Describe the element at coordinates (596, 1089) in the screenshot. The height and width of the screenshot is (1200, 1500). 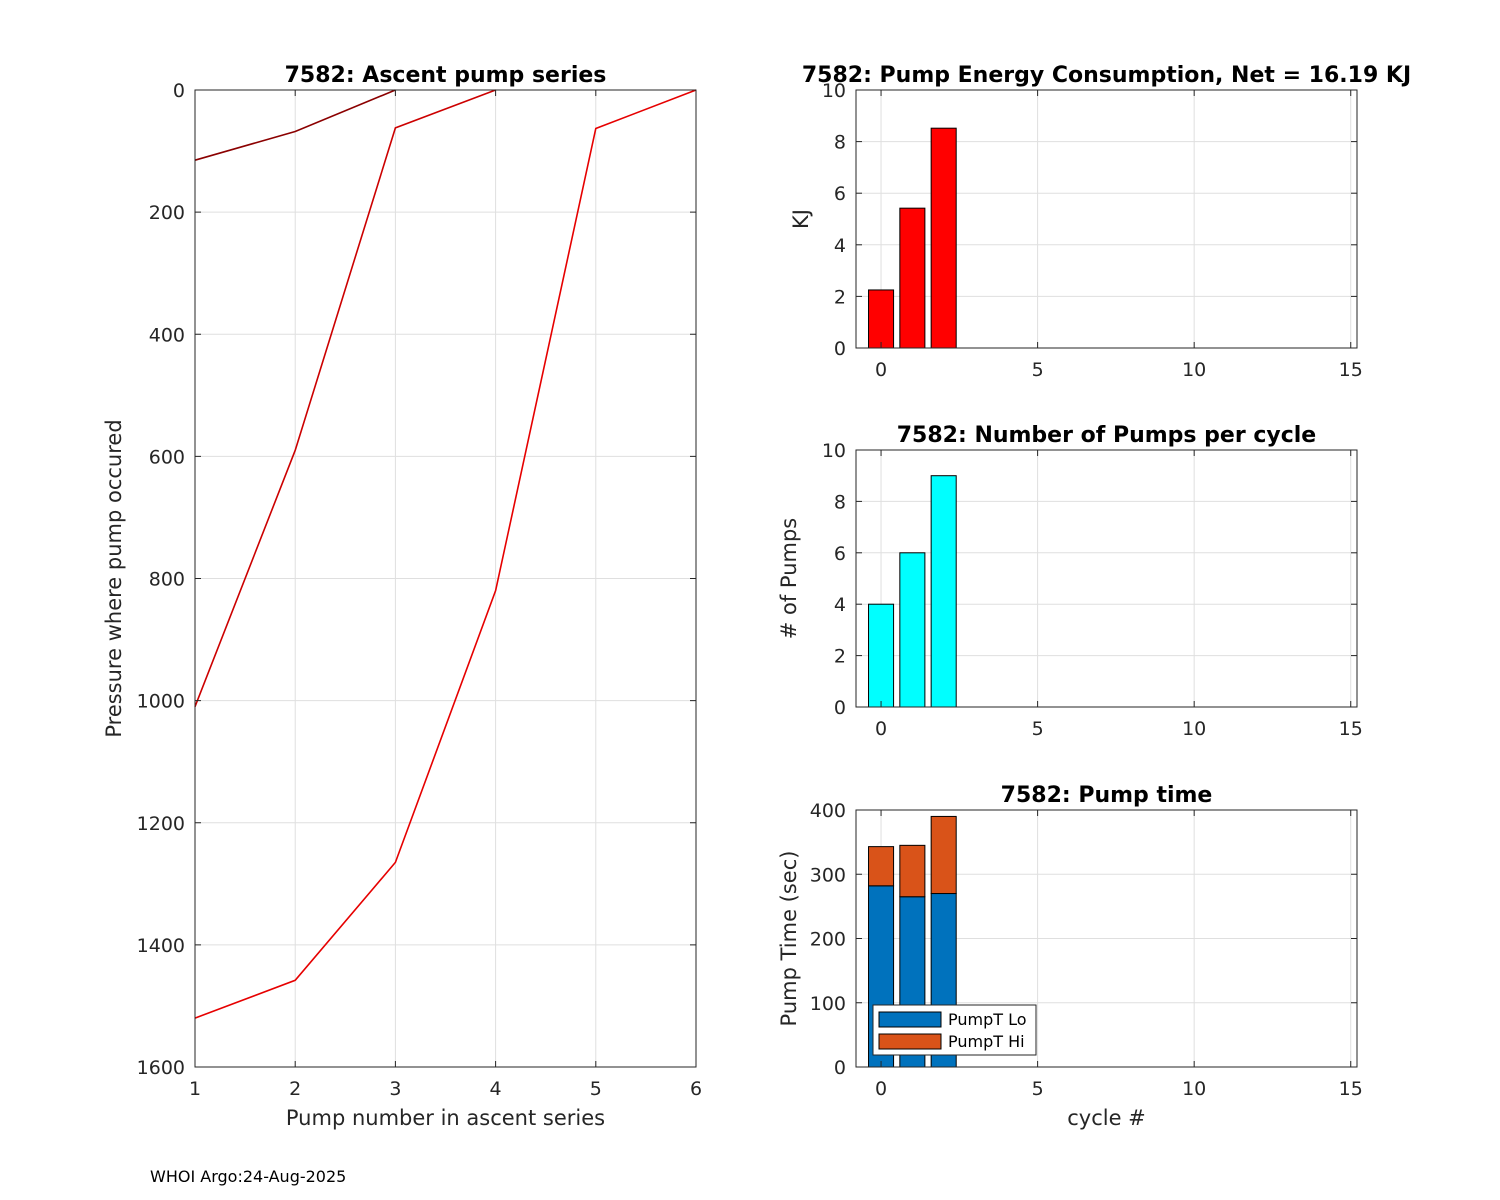
I see `chart-0-x-tick-label-4: 5` at that location.